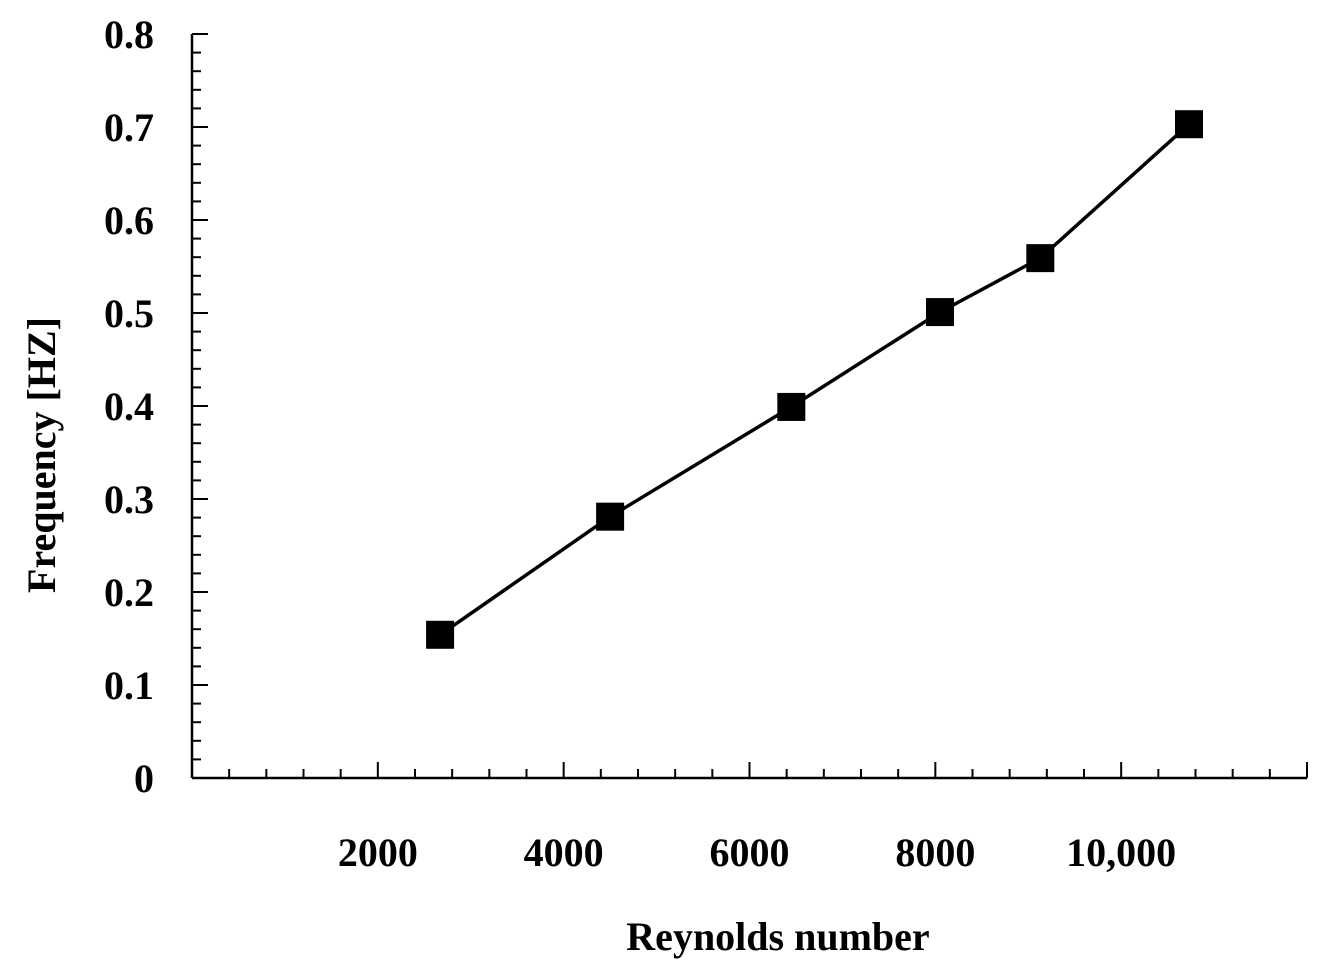  Describe the element at coordinates (935, 852) in the screenshot. I see `x-tick-label: 8000` at that location.